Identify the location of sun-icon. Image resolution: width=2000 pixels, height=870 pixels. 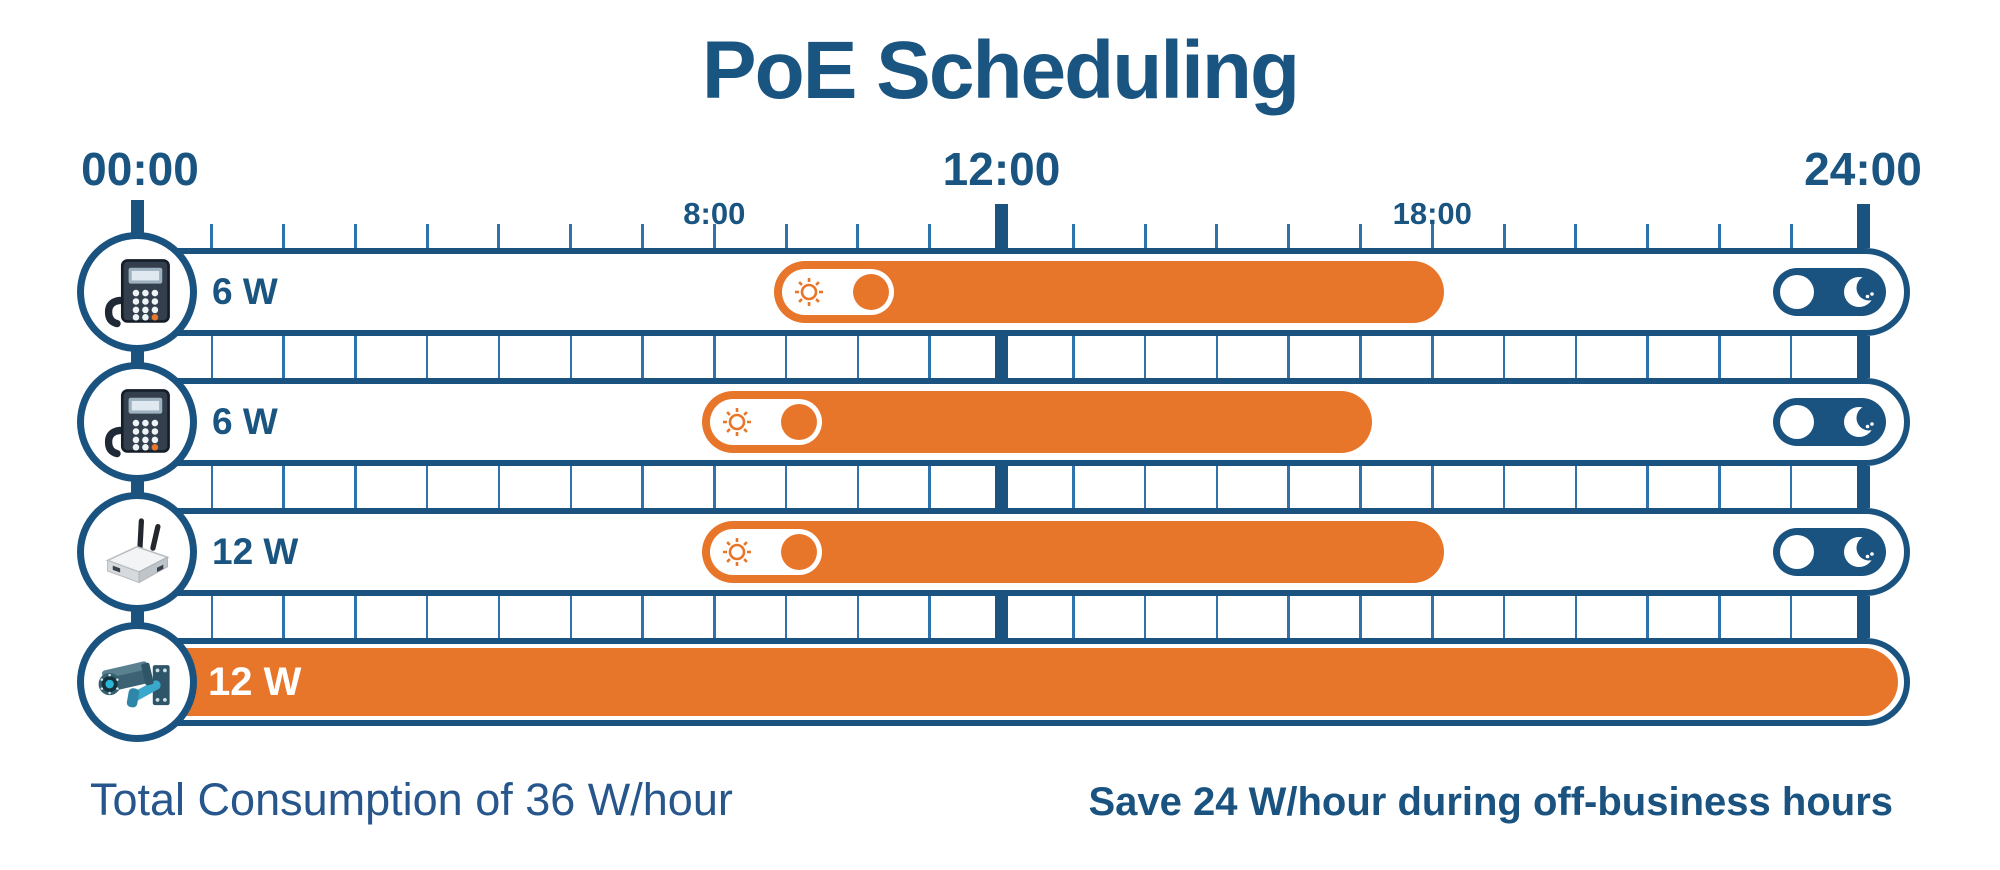
(737, 422).